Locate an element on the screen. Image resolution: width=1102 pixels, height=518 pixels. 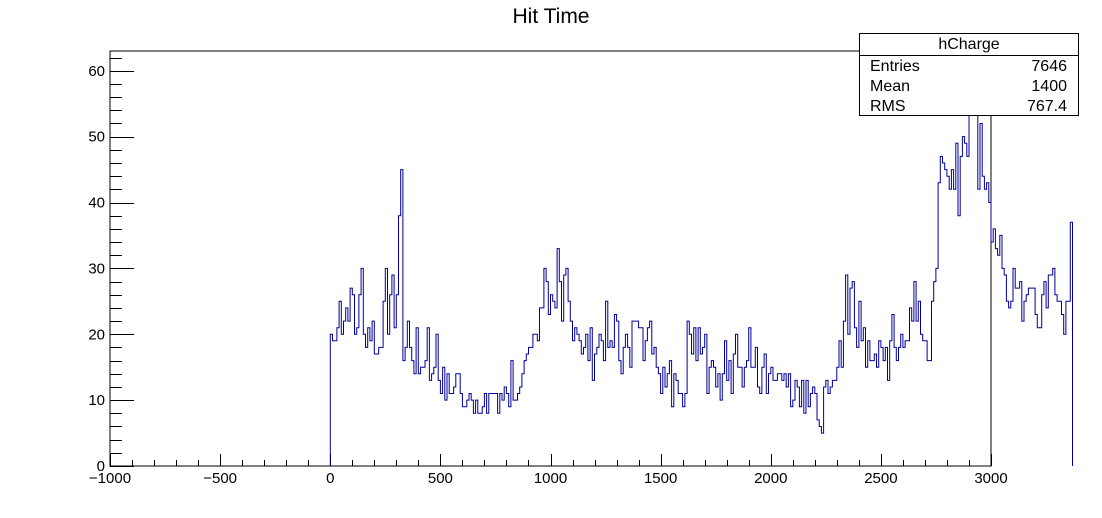
x-tick-label: 2000 is located at coordinates (770, 478).